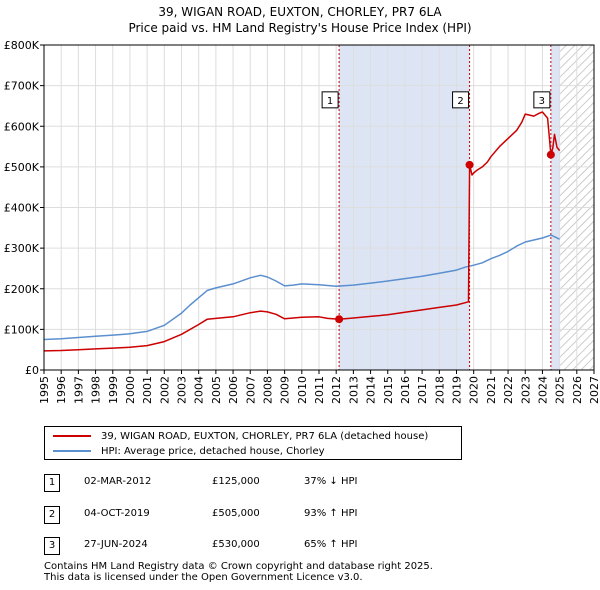  I want to click on sale-marker-label: 2, so click(460, 101).